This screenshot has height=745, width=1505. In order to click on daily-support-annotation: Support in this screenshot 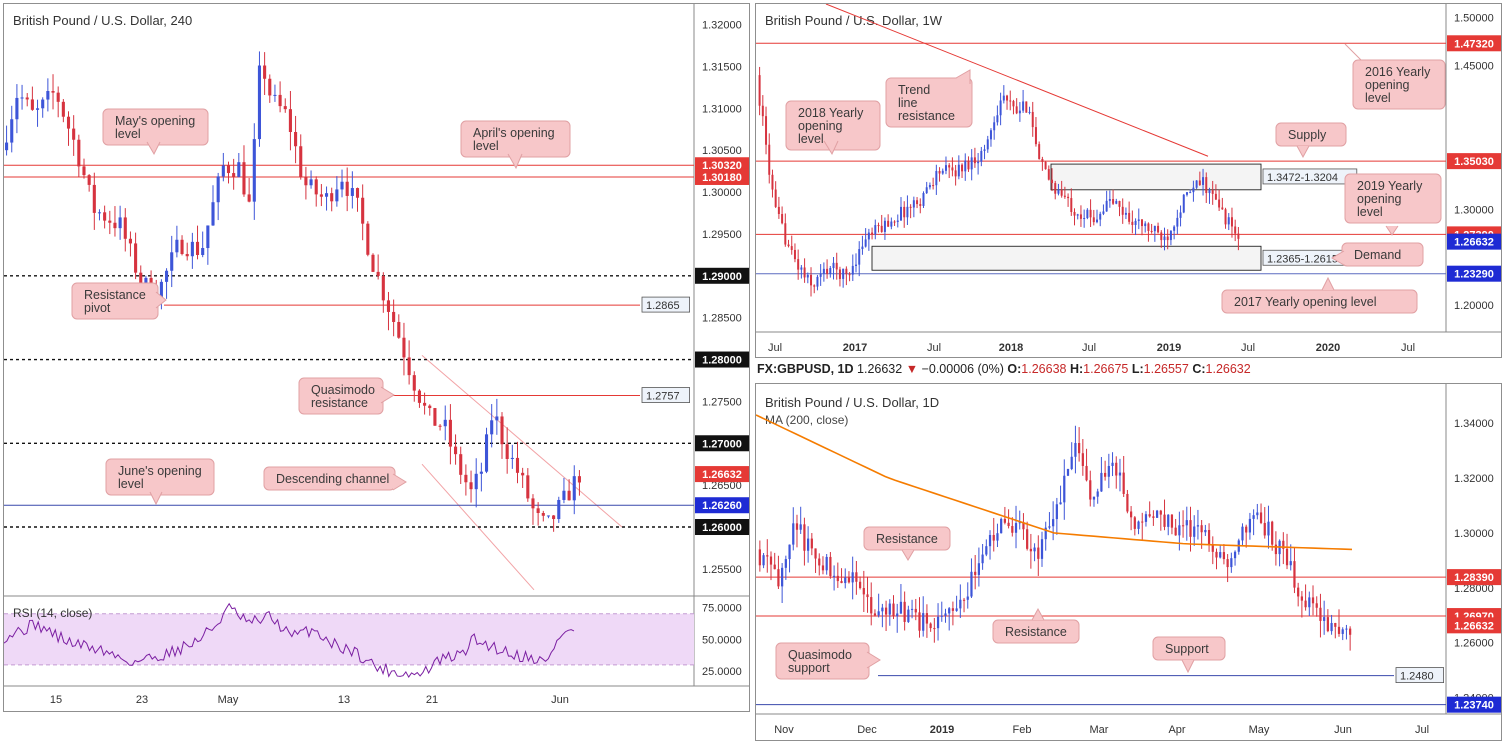, I will do `click(1187, 649)`.